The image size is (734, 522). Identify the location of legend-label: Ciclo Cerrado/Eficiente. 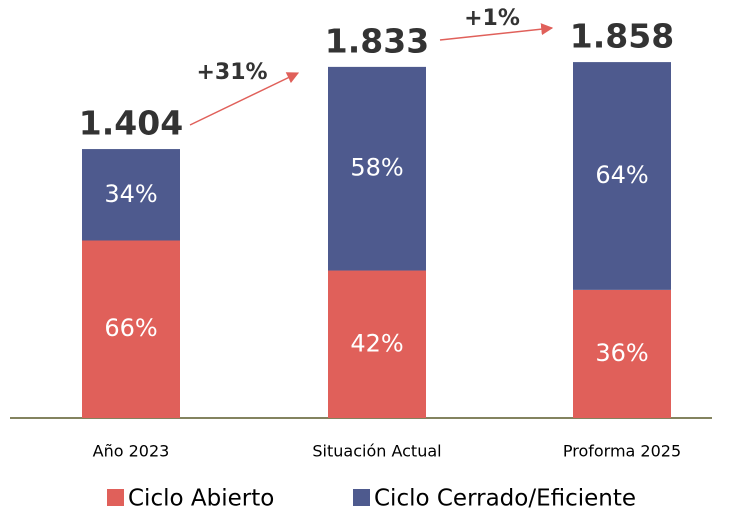
(505, 499).